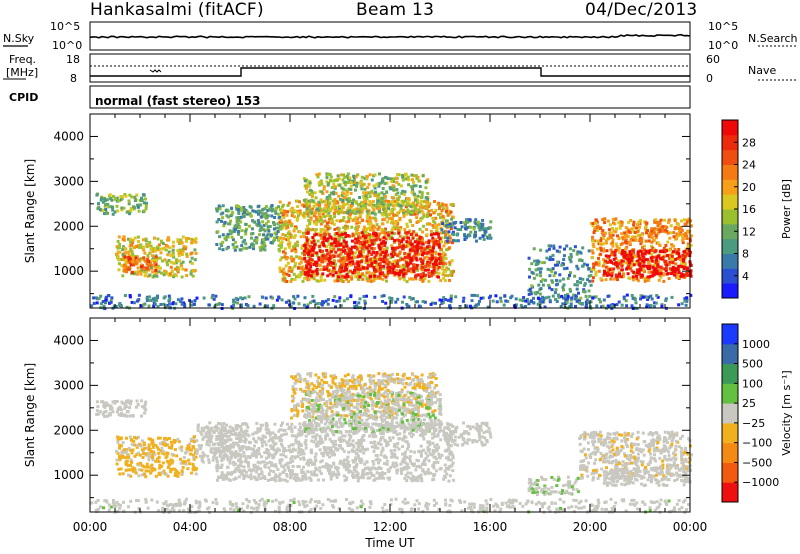 This screenshot has width=800, height=554. What do you see at coordinates (19, 38) in the screenshot?
I see `nsky-label: N.Sky` at bounding box center [19, 38].